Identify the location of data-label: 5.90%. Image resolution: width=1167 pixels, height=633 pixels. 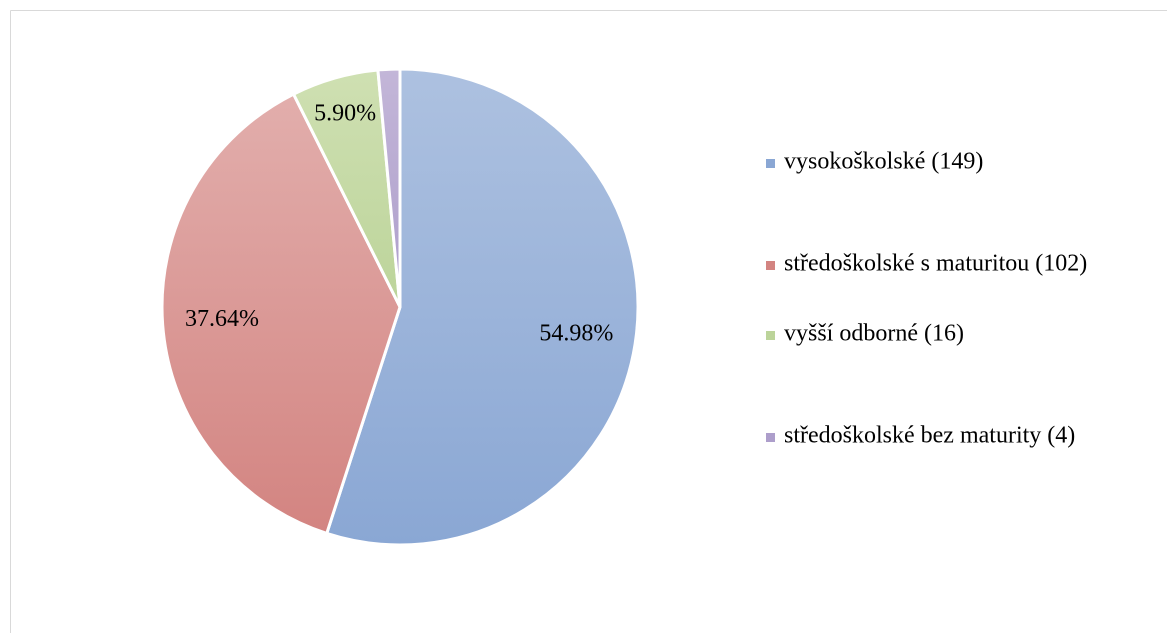
(345, 113).